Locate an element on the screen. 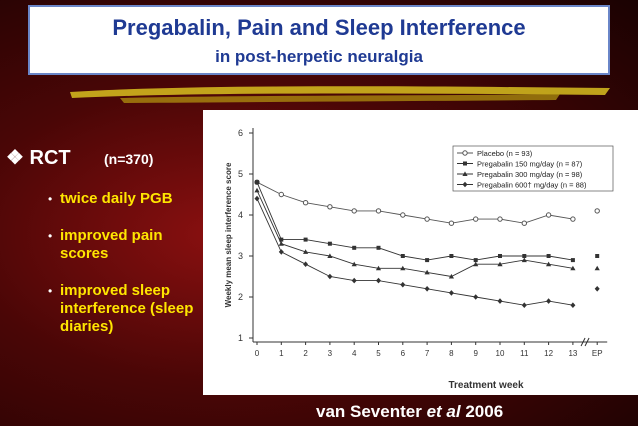 This screenshot has height=426, width=638. x-tick-label: 2 is located at coordinates (305, 353).